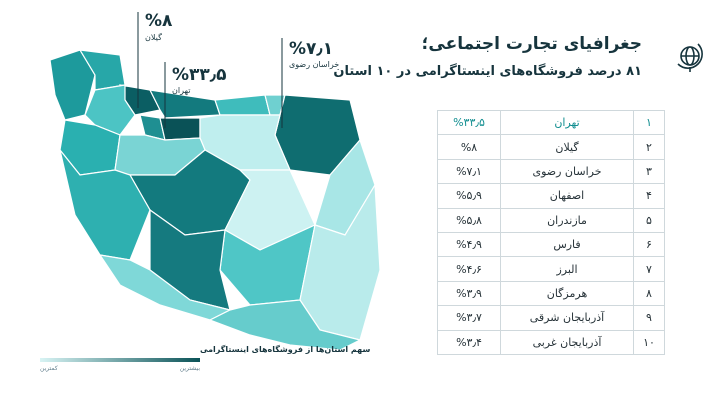  What do you see at coordinates (567, 244) in the screenshot?
I see `province-cell: فارس` at bounding box center [567, 244].